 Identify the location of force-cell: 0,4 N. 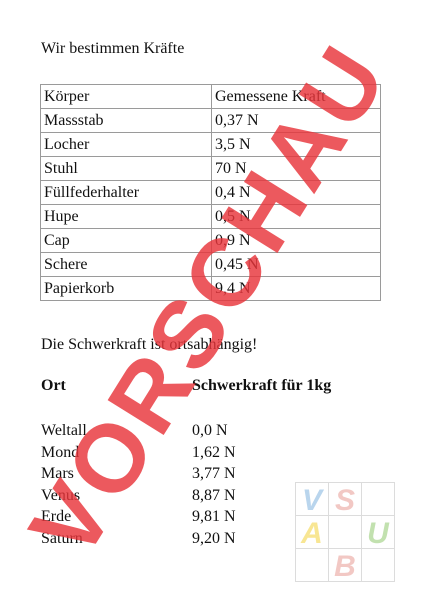
(296, 192).